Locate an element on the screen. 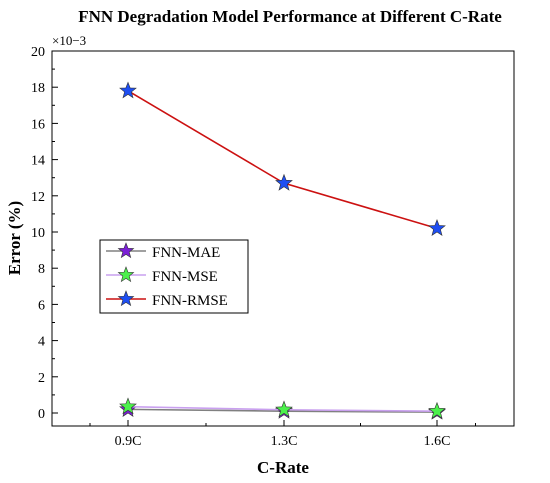 This screenshot has width=550, height=483. y-multiplier-label: ×10−3 is located at coordinates (69, 40).